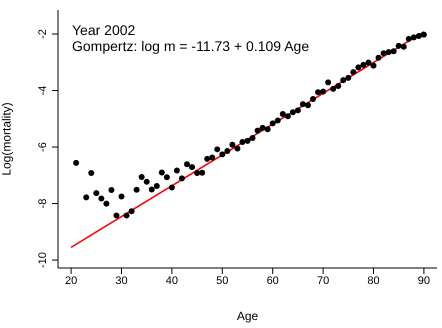  Describe the element at coordinates (121, 280) in the screenshot. I see `x-tick-label: 30` at that location.